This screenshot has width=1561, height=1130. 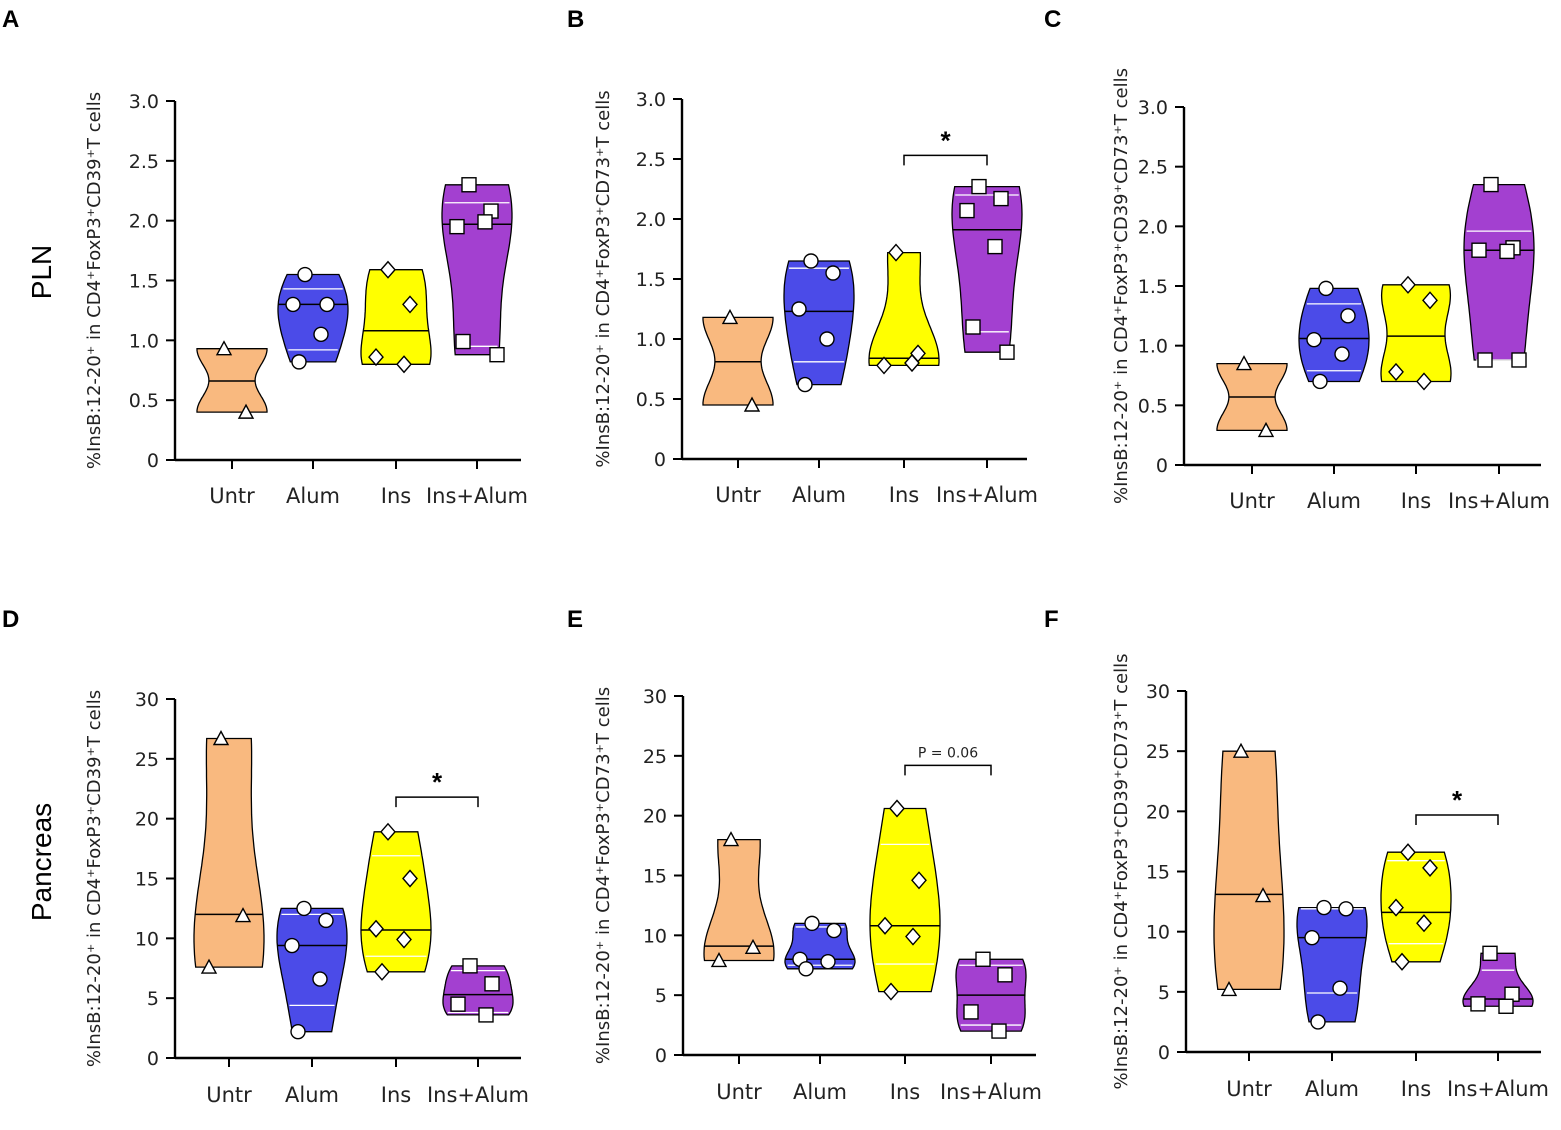 I want to click on y-tick-label: 30, so click(x=147, y=700).